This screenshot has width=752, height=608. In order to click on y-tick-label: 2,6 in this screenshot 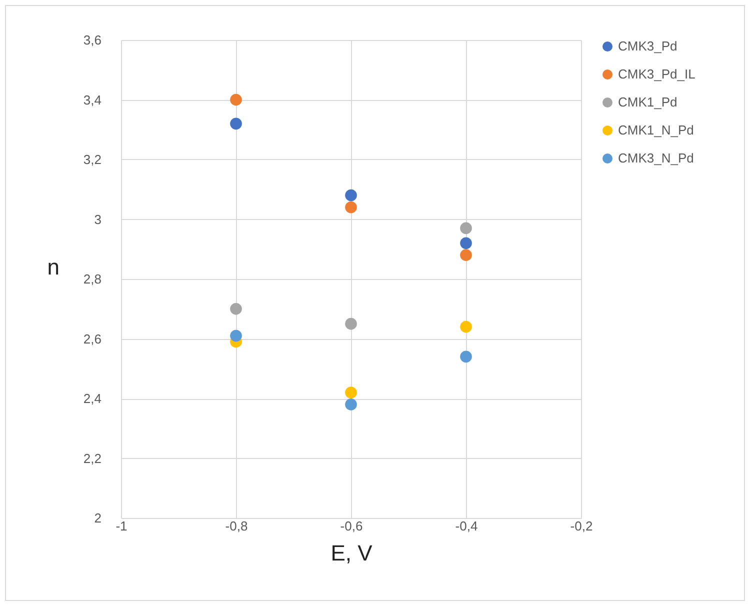, I will do `click(92, 338)`.